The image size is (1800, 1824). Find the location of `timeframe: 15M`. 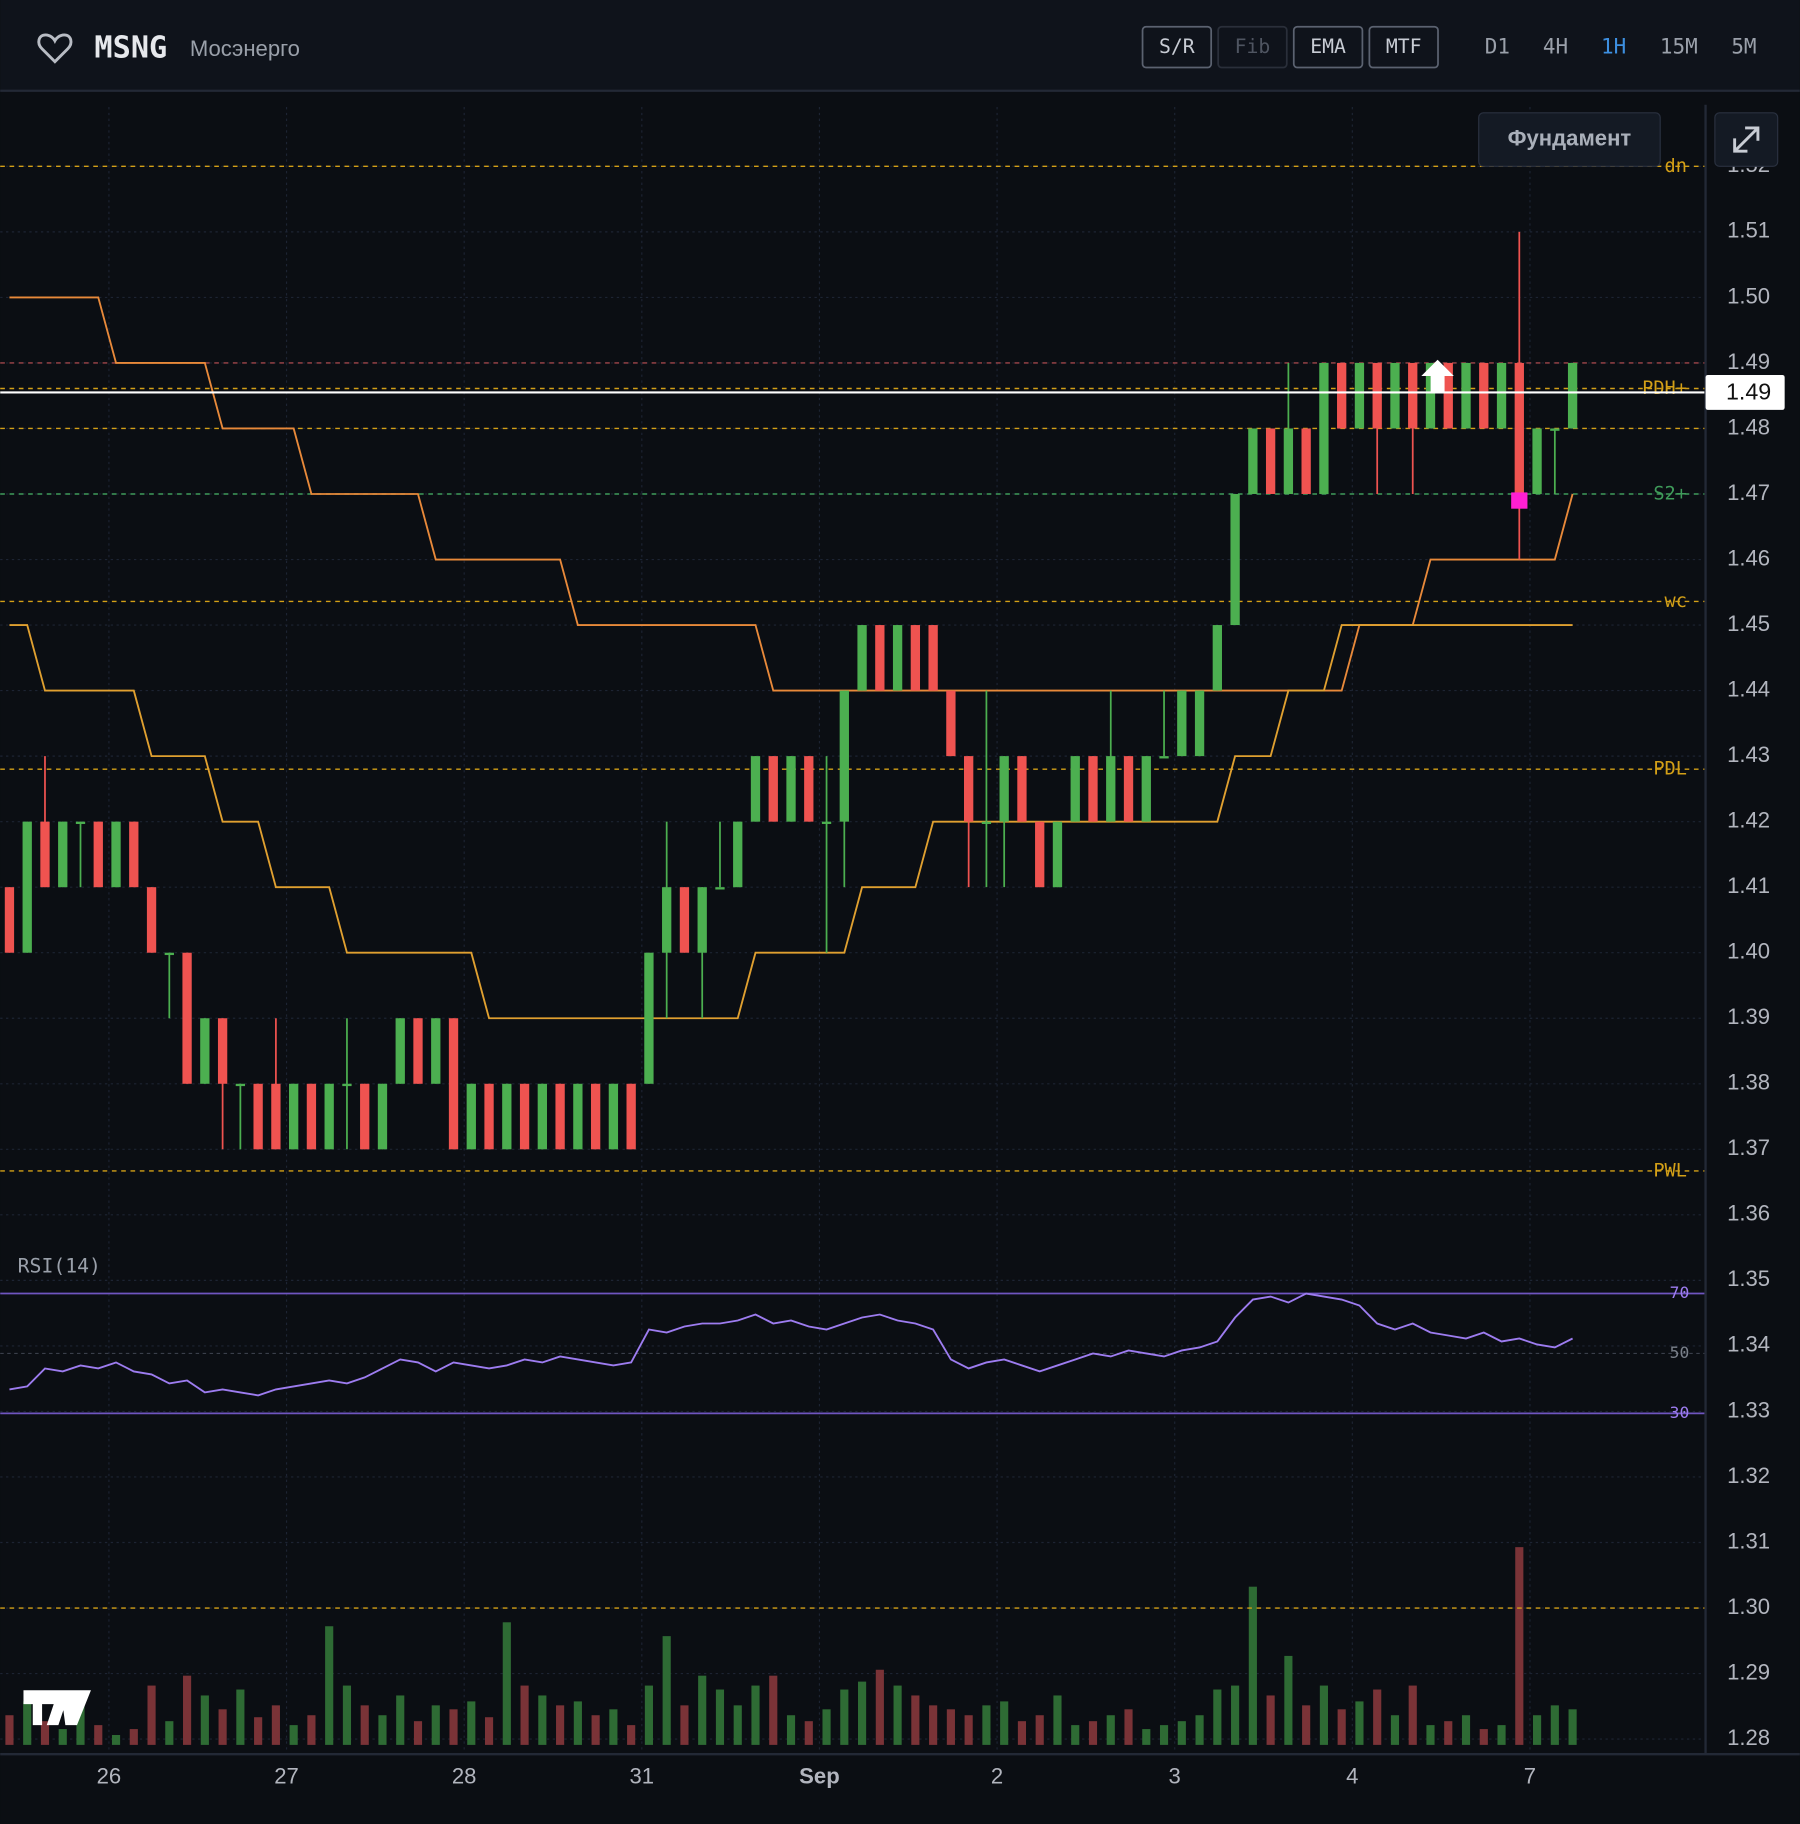

timeframe: 15M is located at coordinates (1679, 47).